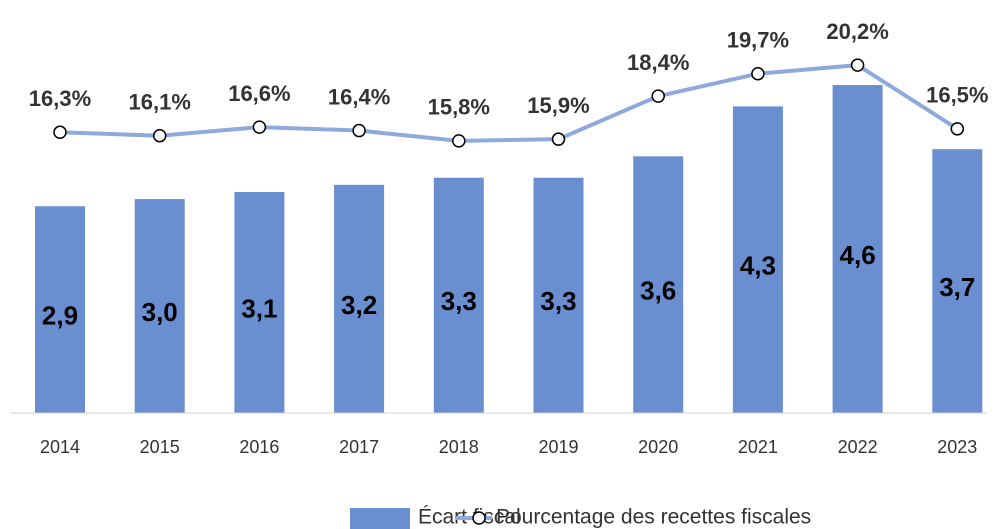 This screenshot has width=997, height=529. Describe the element at coordinates (60, 315) in the screenshot. I see `bar-value-label: 2,9` at that location.